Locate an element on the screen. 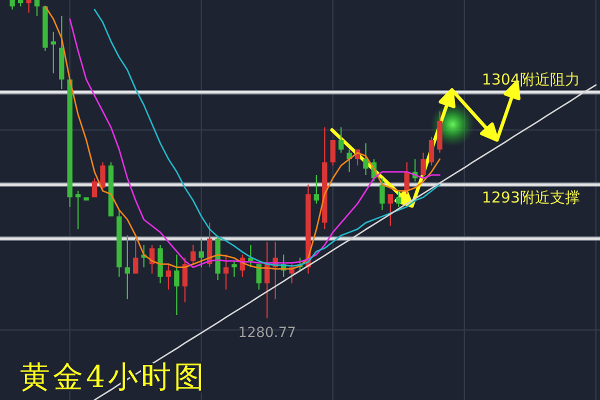  ref-line-label: 1304附近阻力 is located at coordinates (531, 79).